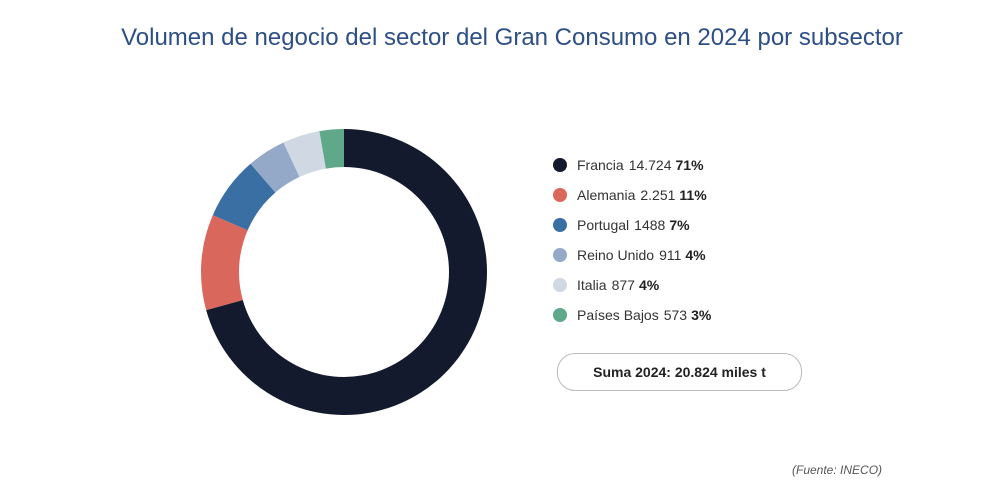  What do you see at coordinates (623, 285) in the screenshot?
I see `value-label: 877` at bounding box center [623, 285].